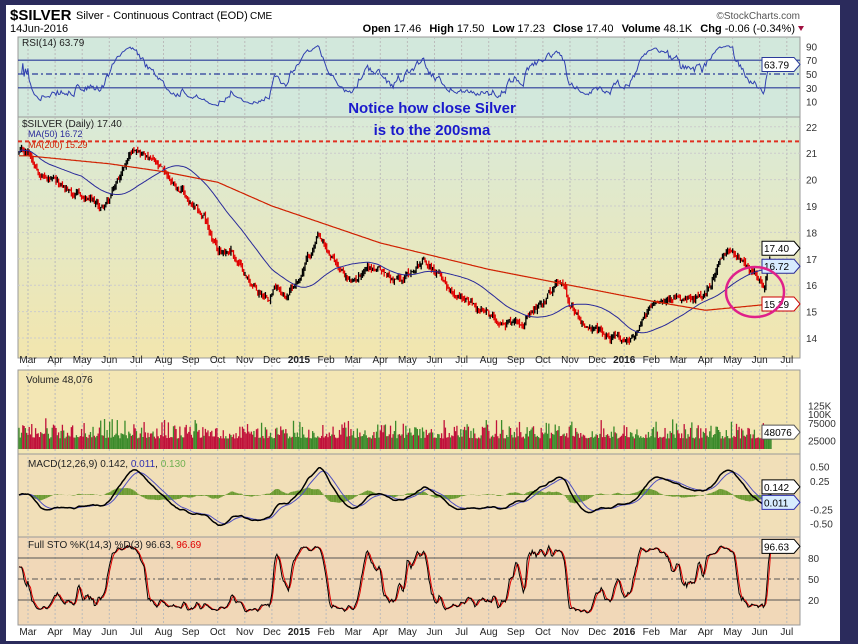  I want to click on rsi-panel, so click(409, 77).